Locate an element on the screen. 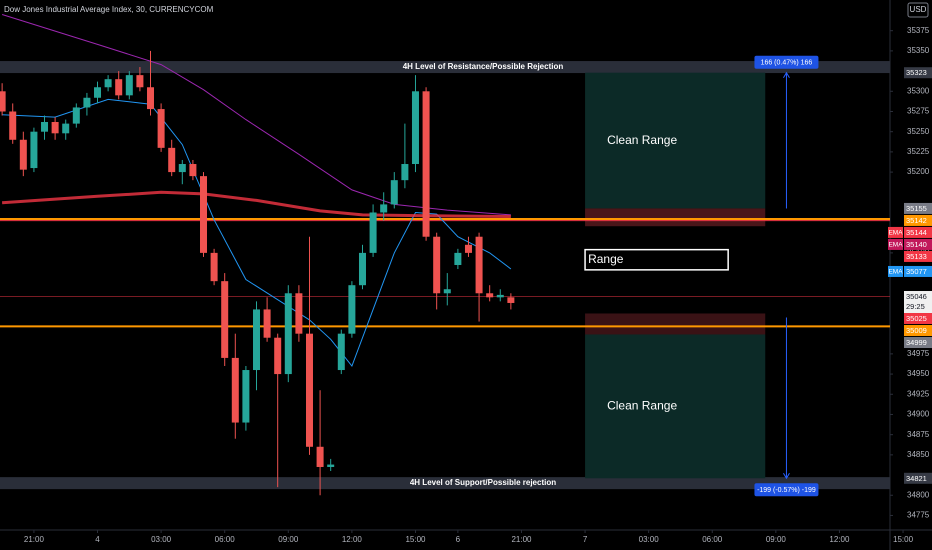  y-tick-label: 35250 is located at coordinates (918, 131).